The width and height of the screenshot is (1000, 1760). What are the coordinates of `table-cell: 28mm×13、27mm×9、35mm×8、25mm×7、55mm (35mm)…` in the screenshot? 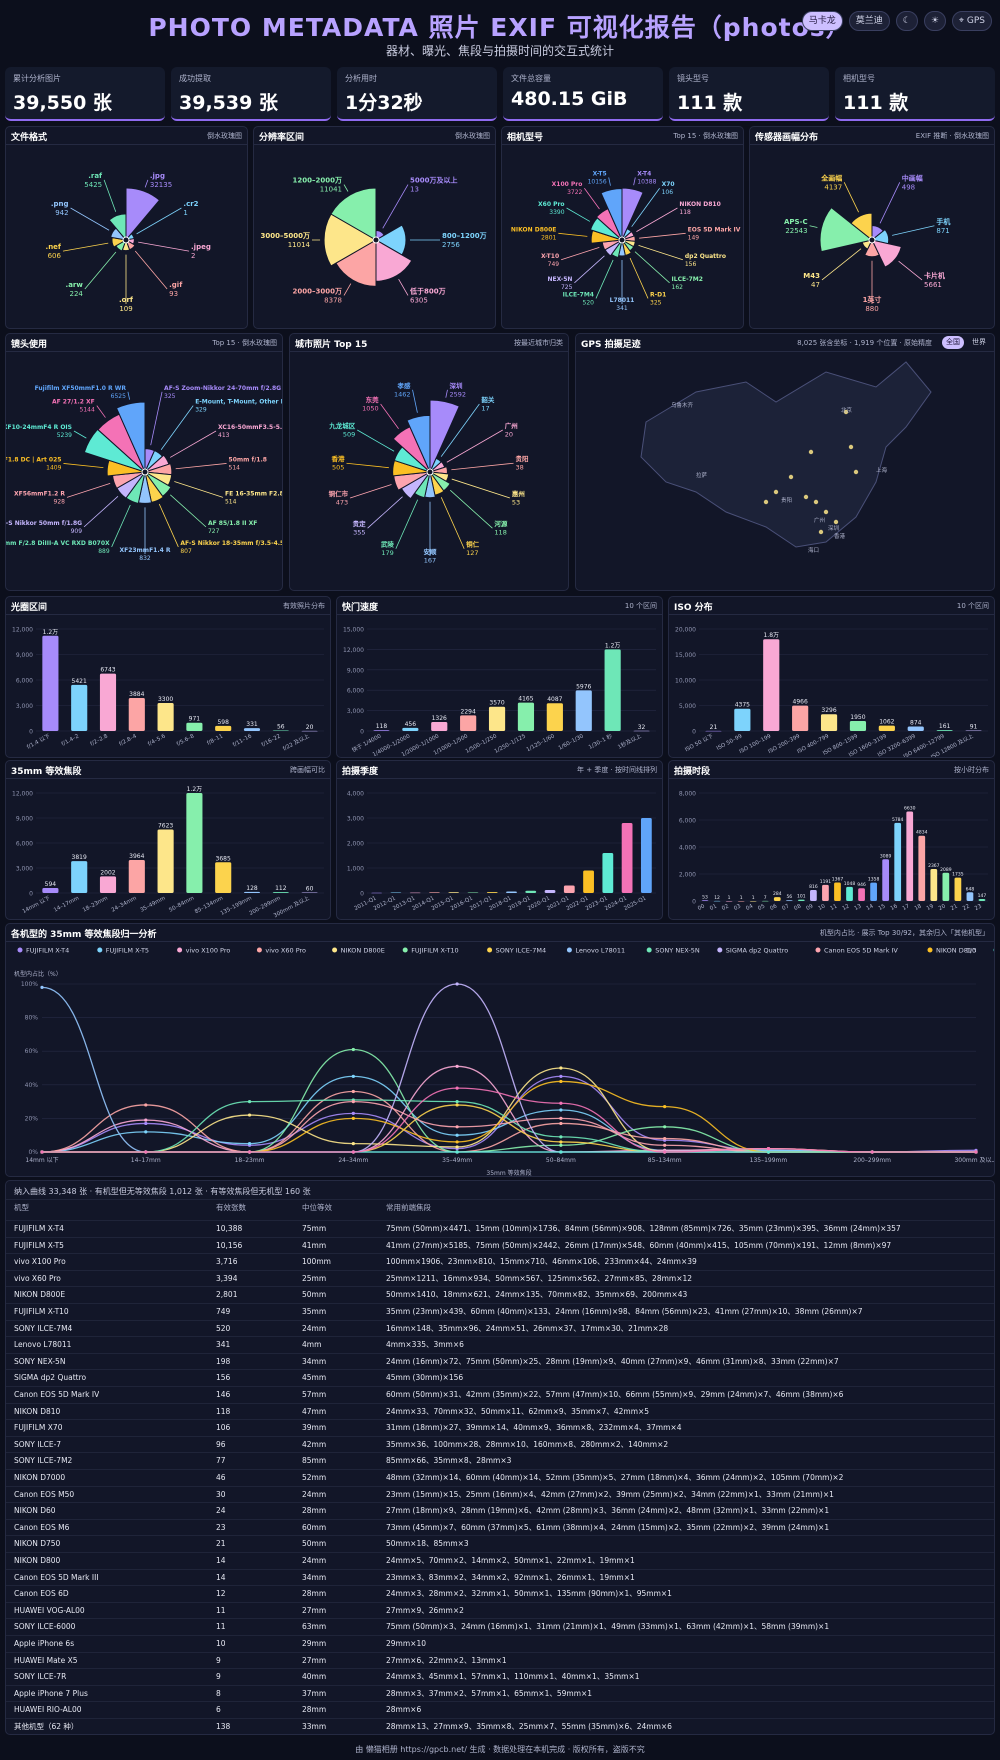 It's located at (529, 1726).